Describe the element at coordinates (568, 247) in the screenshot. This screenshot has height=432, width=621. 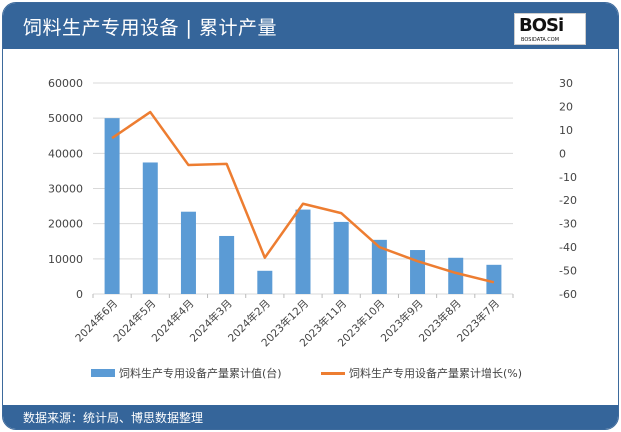
I see `right-axis-tick: -40` at that location.